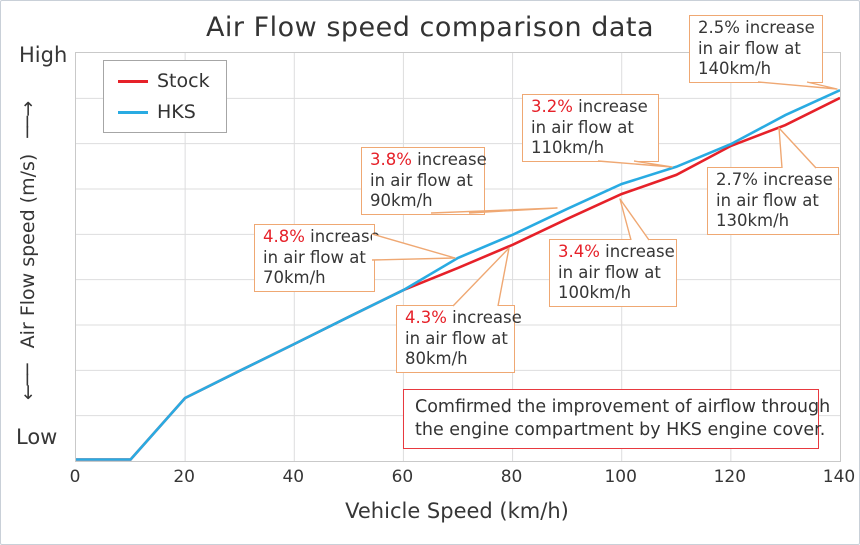 This screenshot has width=860, height=545. Describe the element at coordinates (780, 27) in the screenshot. I see `annotation-140kmh-suffix: increase` at that location.